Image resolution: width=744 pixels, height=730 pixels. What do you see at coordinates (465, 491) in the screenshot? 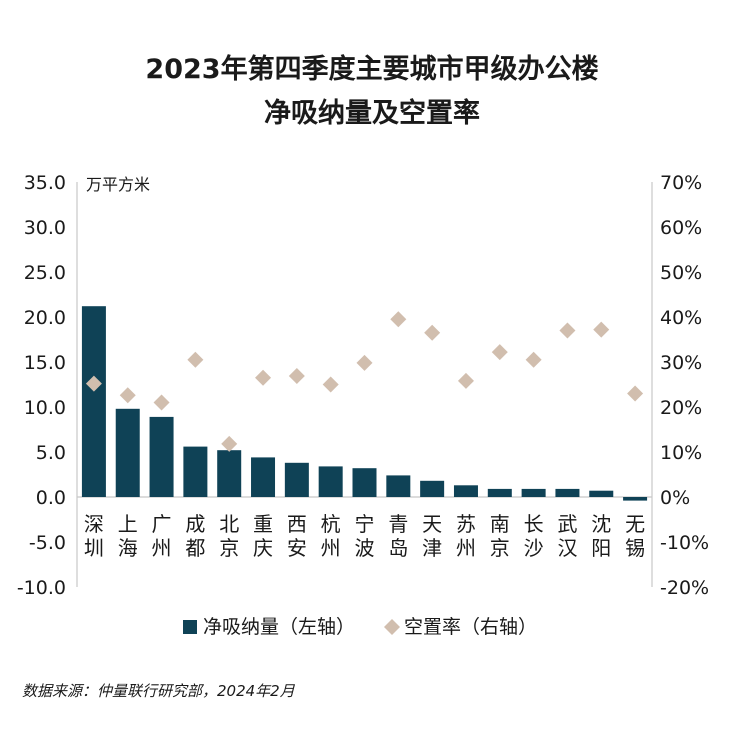
I see `bar-苏州` at bounding box center [465, 491].